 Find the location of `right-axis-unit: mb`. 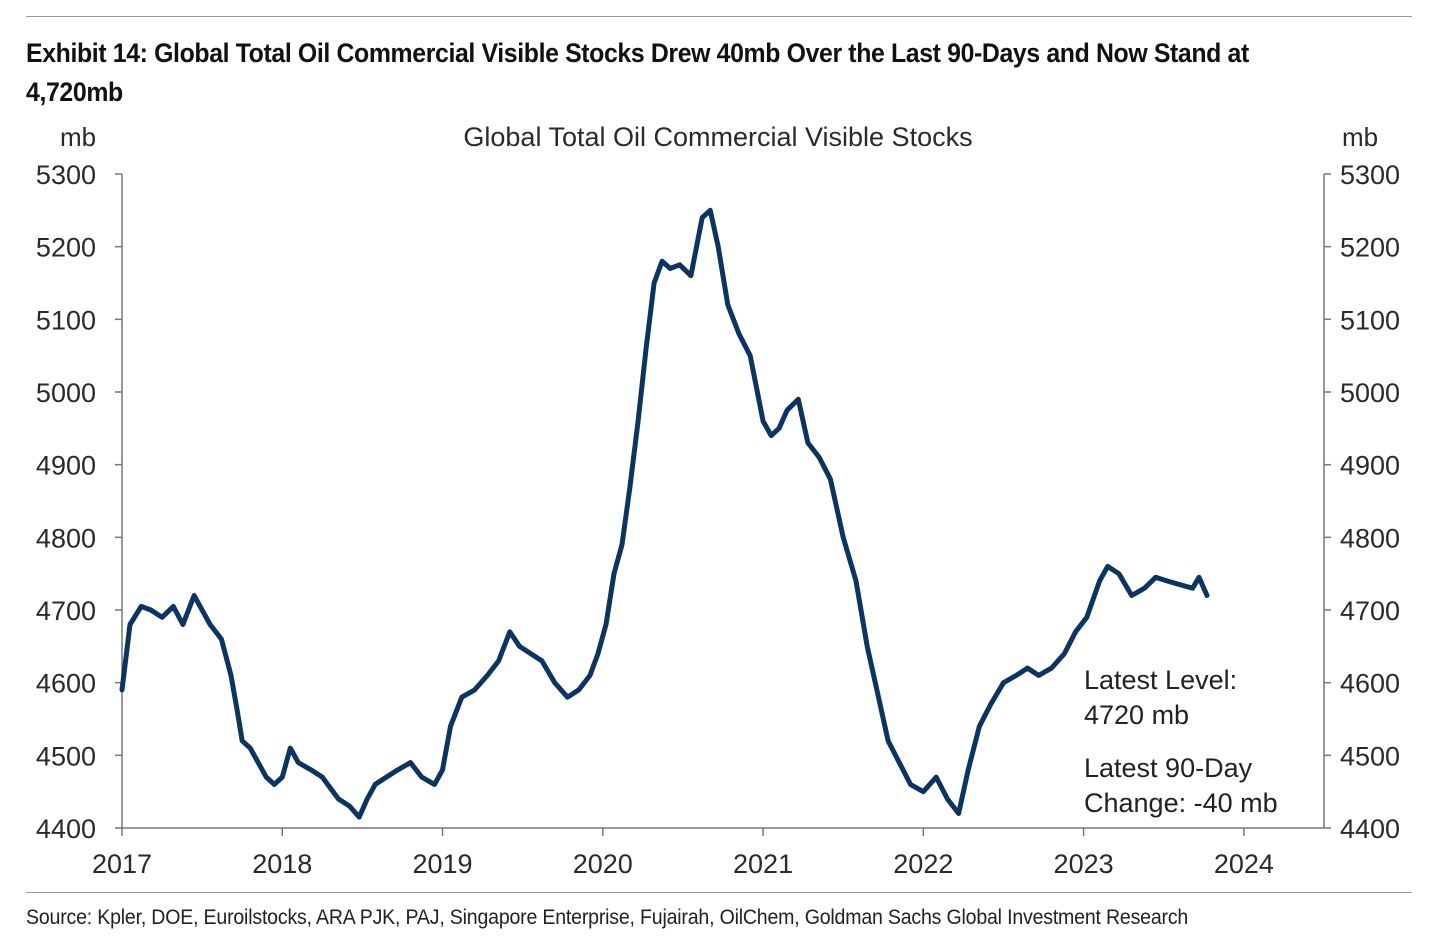

right-axis-unit: mb is located at coordinates (1360, 137).